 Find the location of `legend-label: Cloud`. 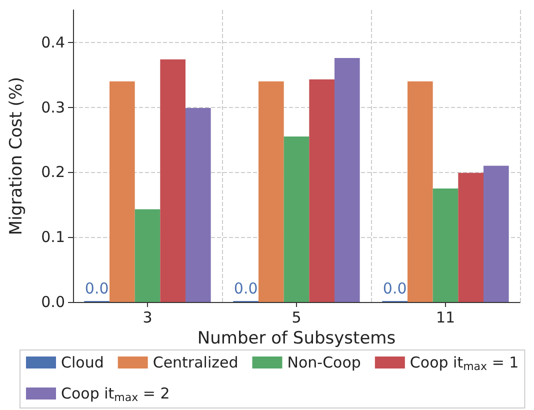

legend-label: Cloud is located at coordinates (82, 363).